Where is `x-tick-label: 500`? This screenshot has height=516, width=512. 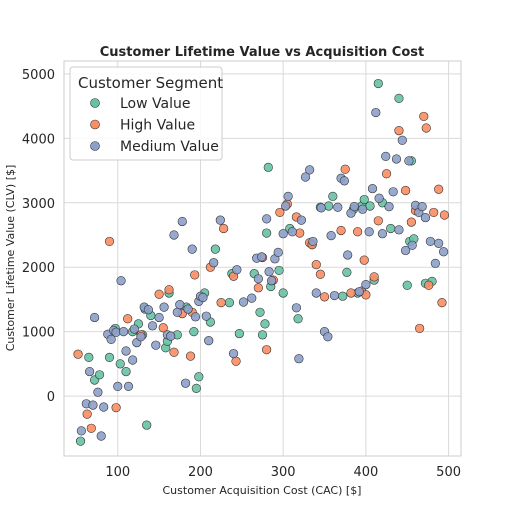
x-tick-label: 500 is located at coordinates (448, 472).